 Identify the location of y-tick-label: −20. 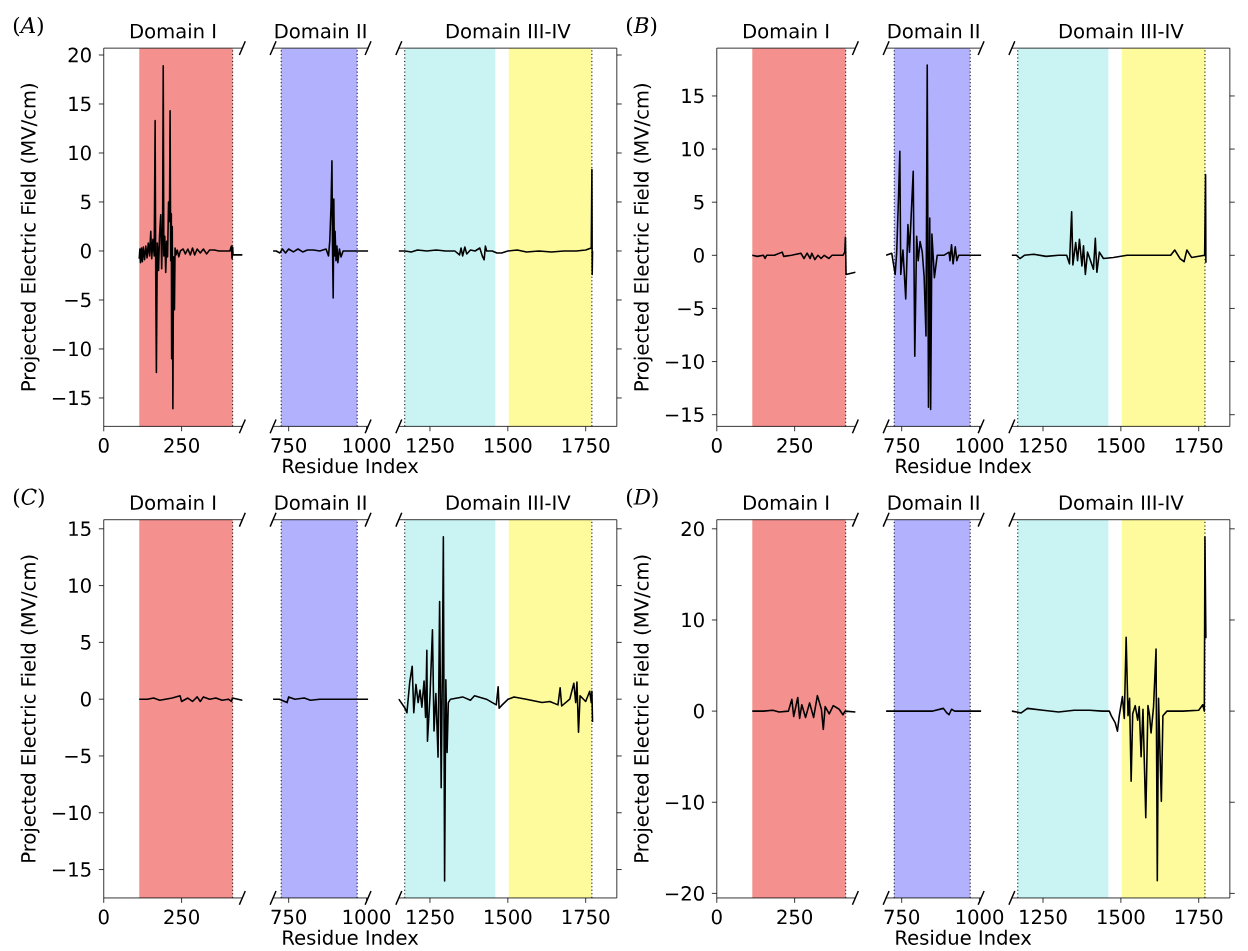
(684, 893).